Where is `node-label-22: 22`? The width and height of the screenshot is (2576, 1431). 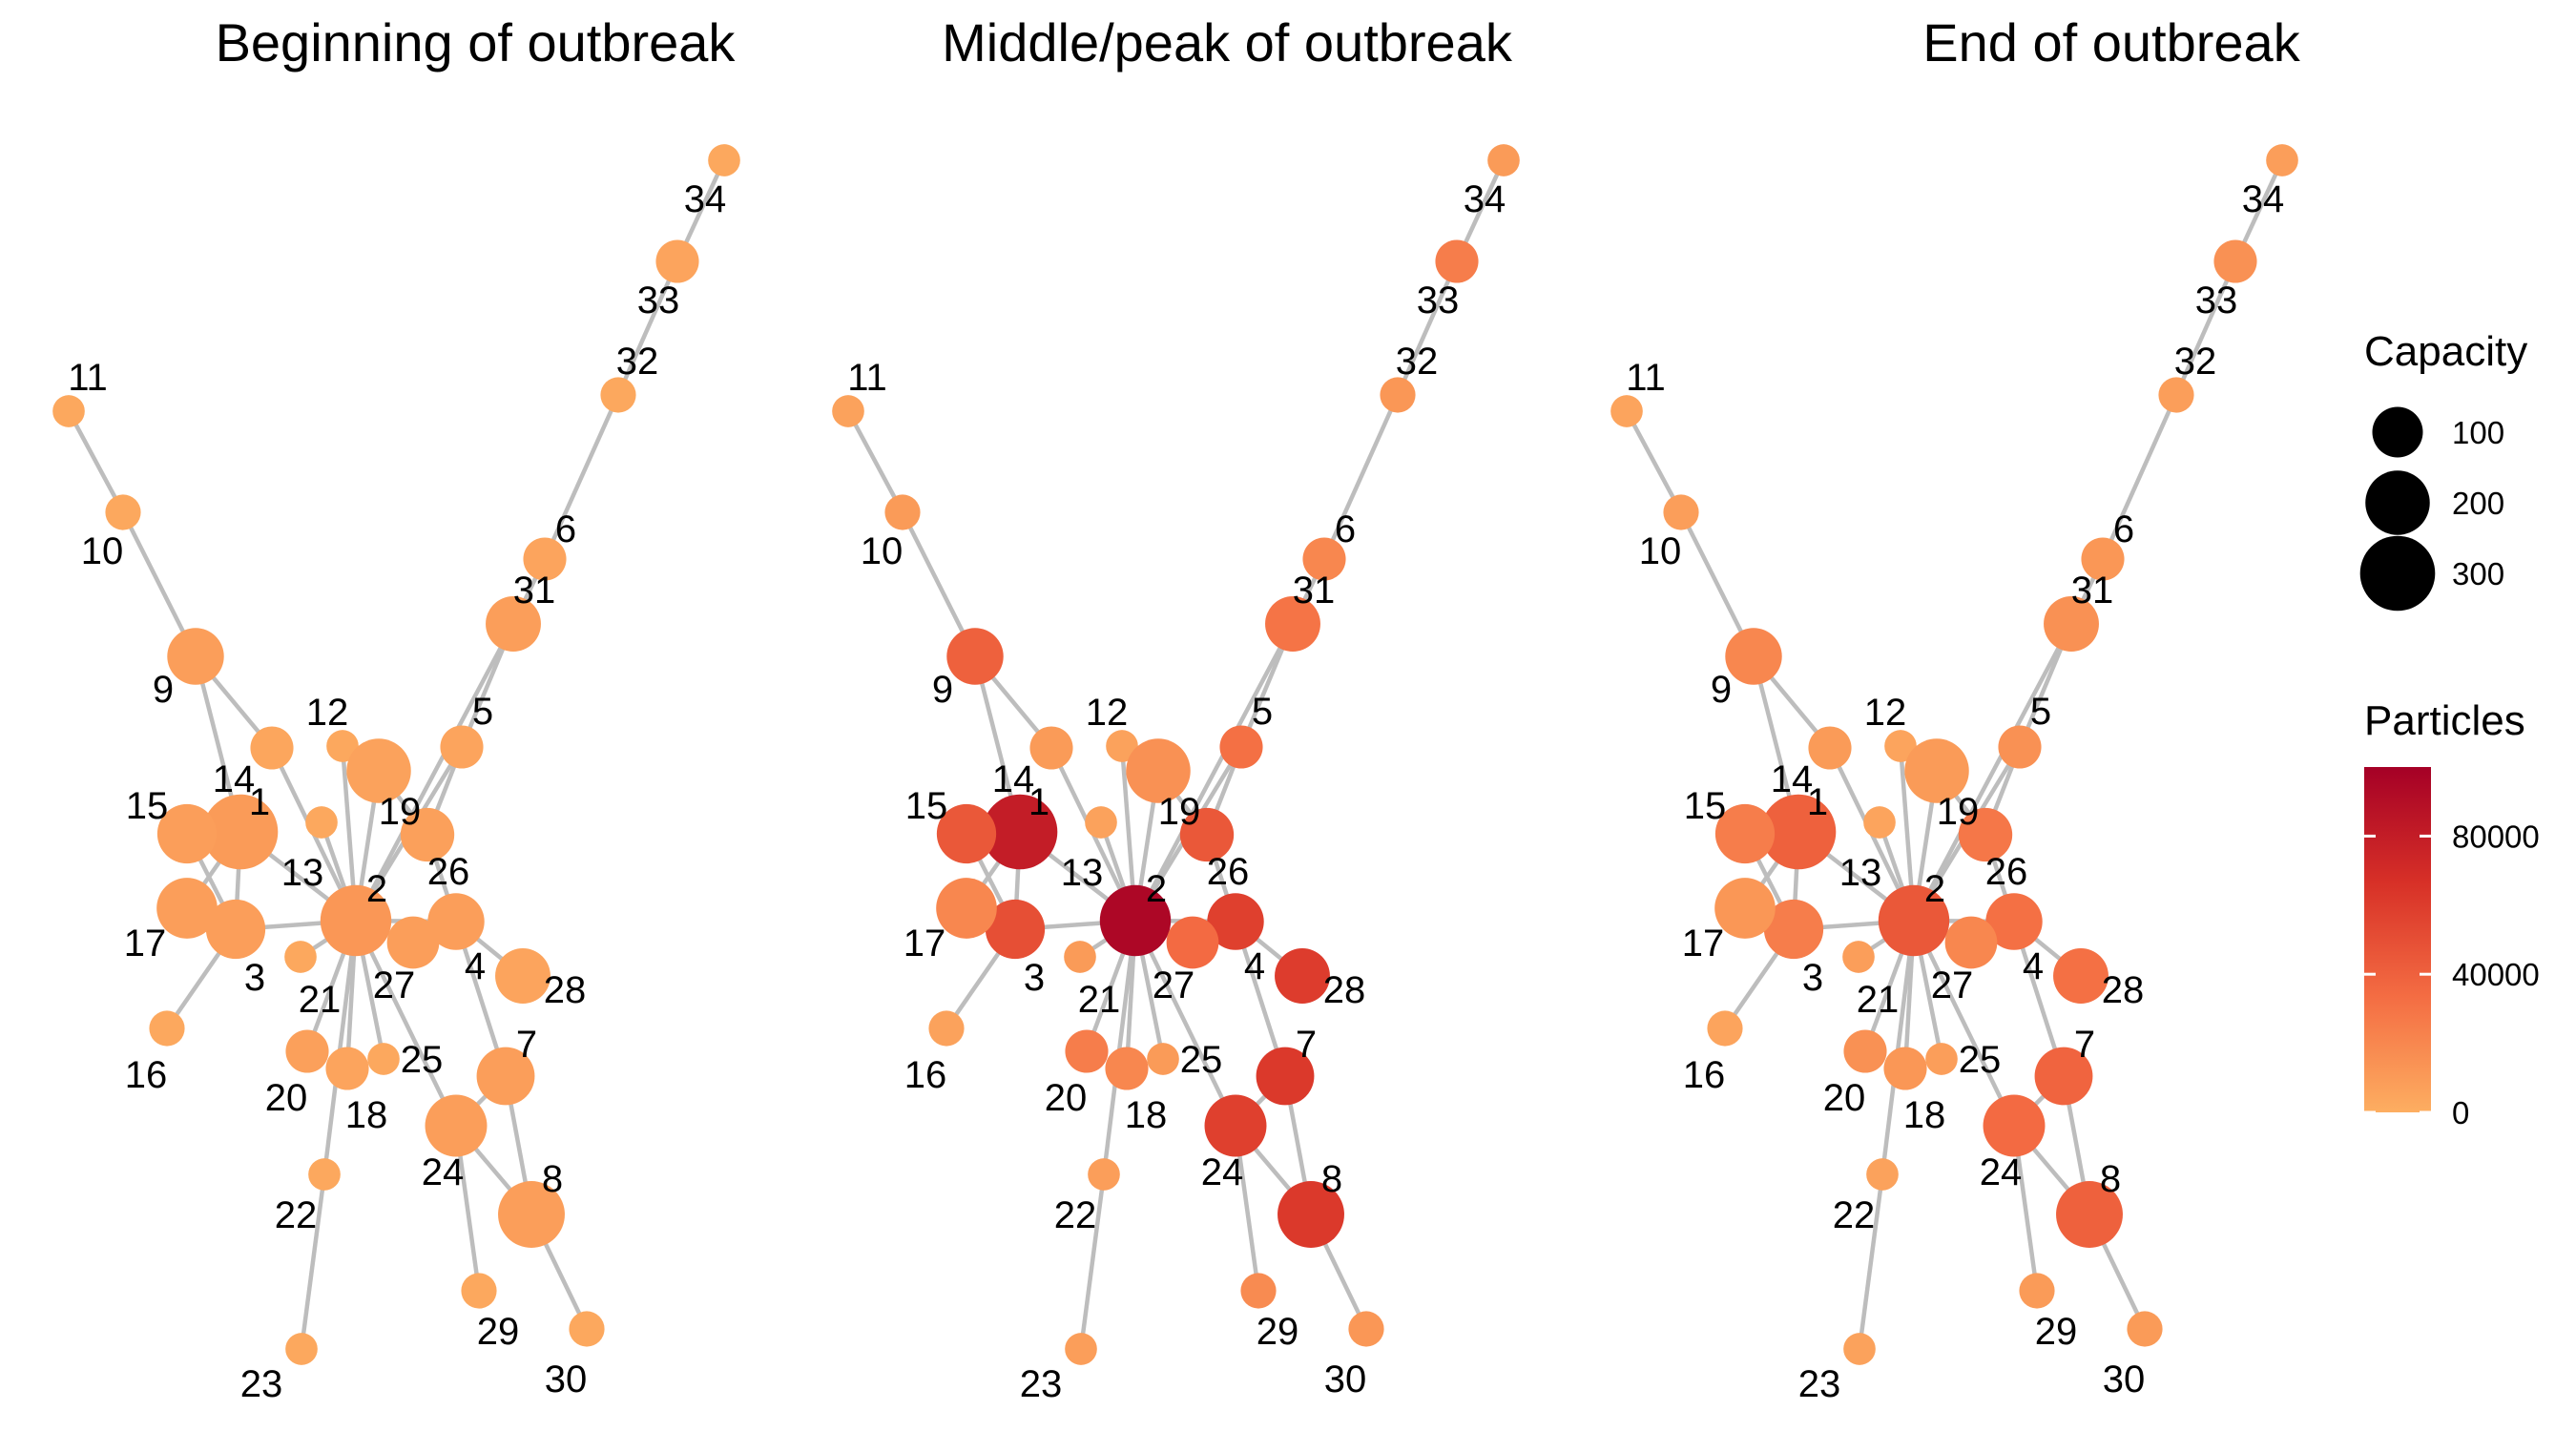
node-label-22: 22 is located at coordinates (296, 1215).